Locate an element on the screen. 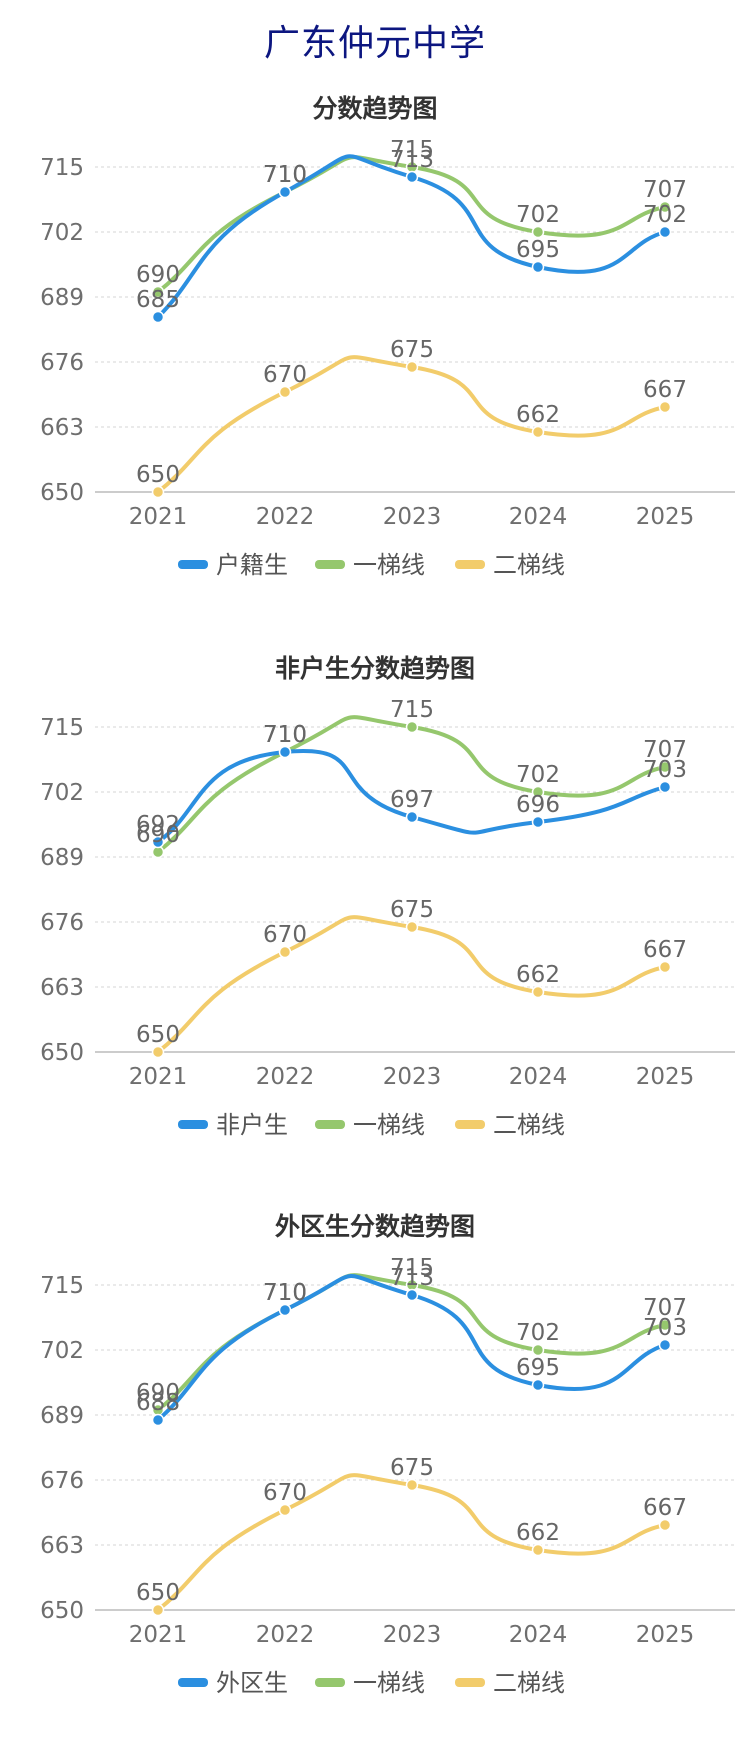  data-label: 695 is located at coordinates (538, 250).